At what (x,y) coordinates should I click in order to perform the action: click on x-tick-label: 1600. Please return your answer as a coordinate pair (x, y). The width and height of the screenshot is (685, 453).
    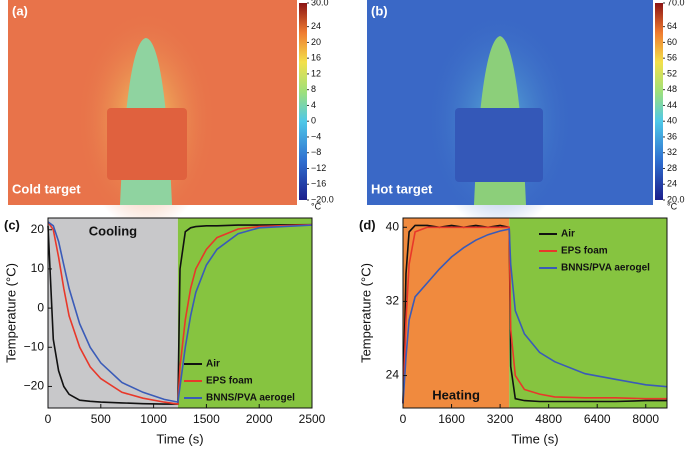
    Looking at the image, I should click on (451, 419).